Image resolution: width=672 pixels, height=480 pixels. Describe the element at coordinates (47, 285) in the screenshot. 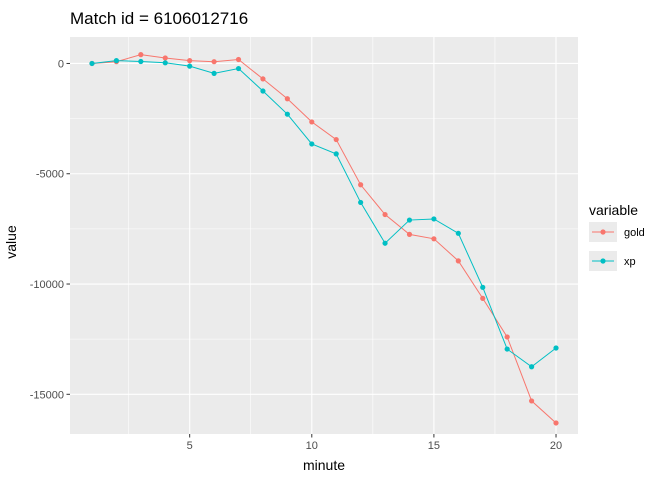

I see `y-tick-label: -10000` at that location.